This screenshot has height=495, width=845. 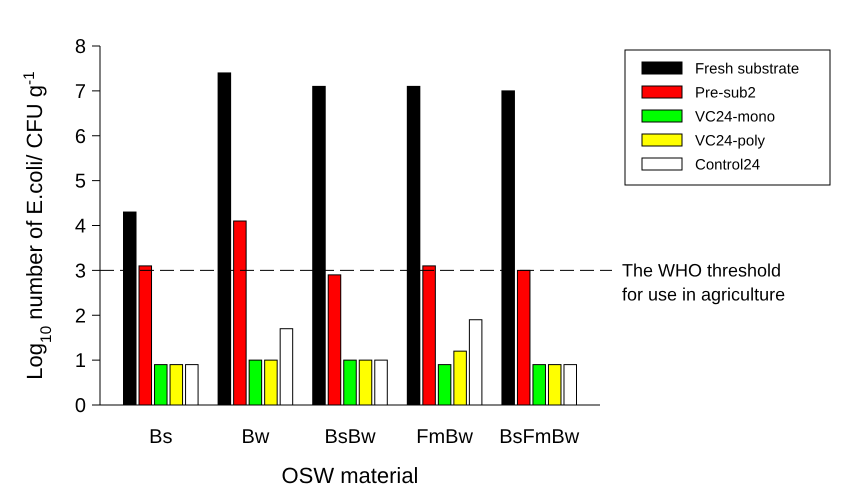 I want to click on y-tick-label: 2, so click(x=80, y=316).